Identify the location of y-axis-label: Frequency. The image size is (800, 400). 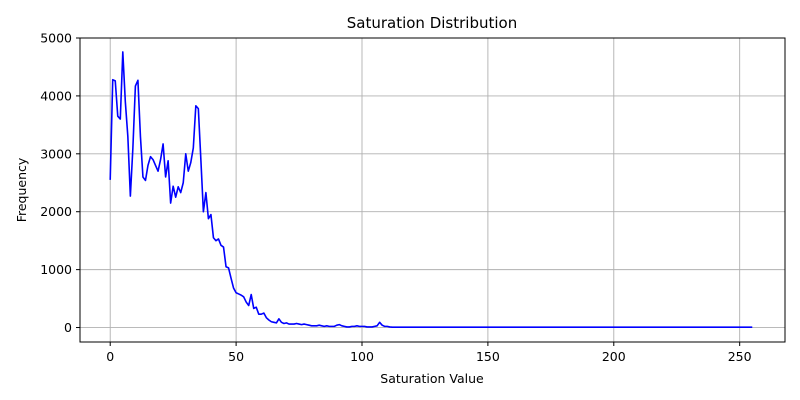
(21, 189).